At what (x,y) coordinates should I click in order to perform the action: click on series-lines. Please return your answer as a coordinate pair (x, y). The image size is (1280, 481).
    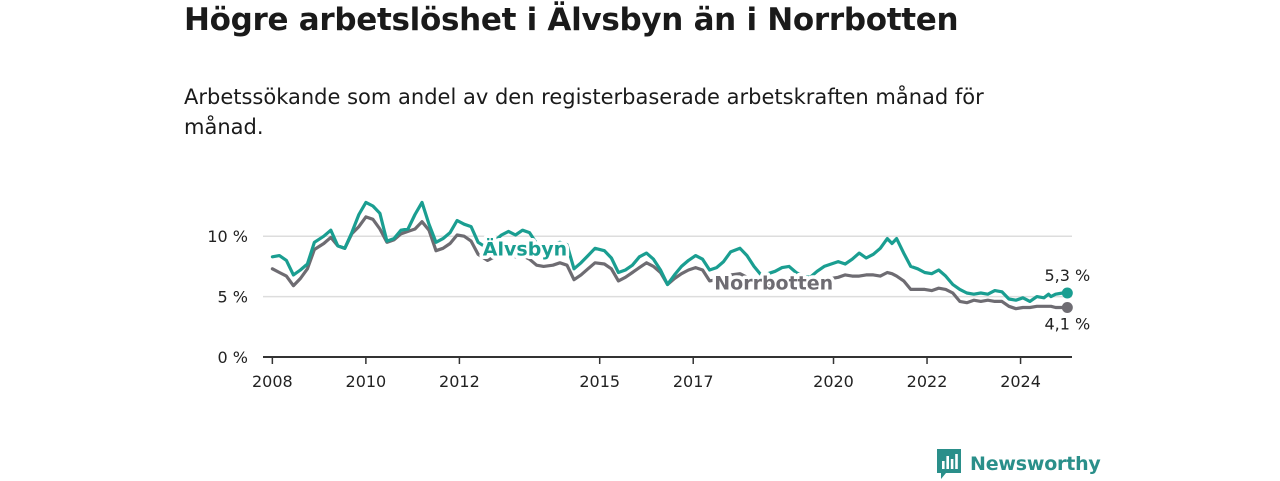
    Looking at the image, I should click on (671, 256).